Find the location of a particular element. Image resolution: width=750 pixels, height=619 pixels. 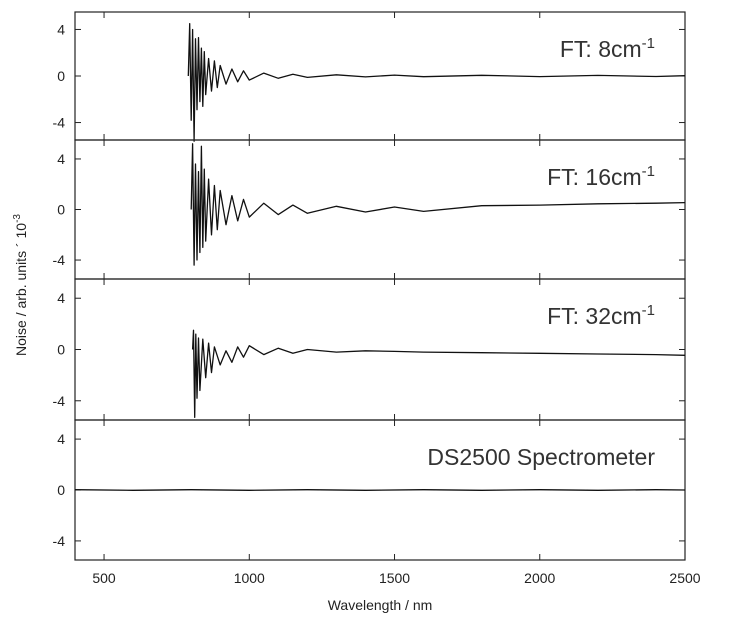

x-tick-label: 500 is located at coordinates (104, 578).